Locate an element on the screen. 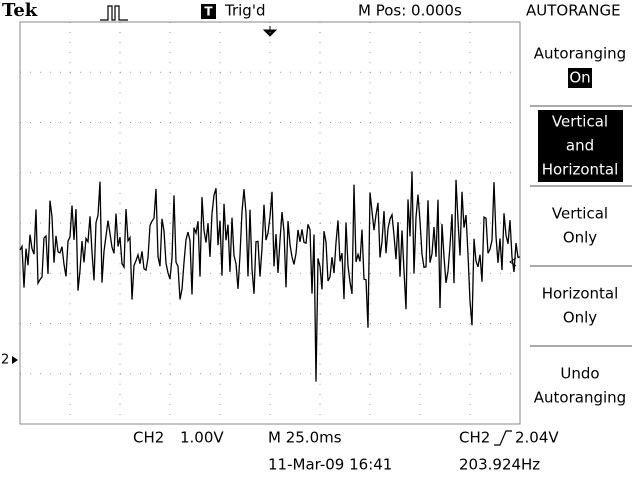  channel-label: CH2 is located at coordinates (148, 438).